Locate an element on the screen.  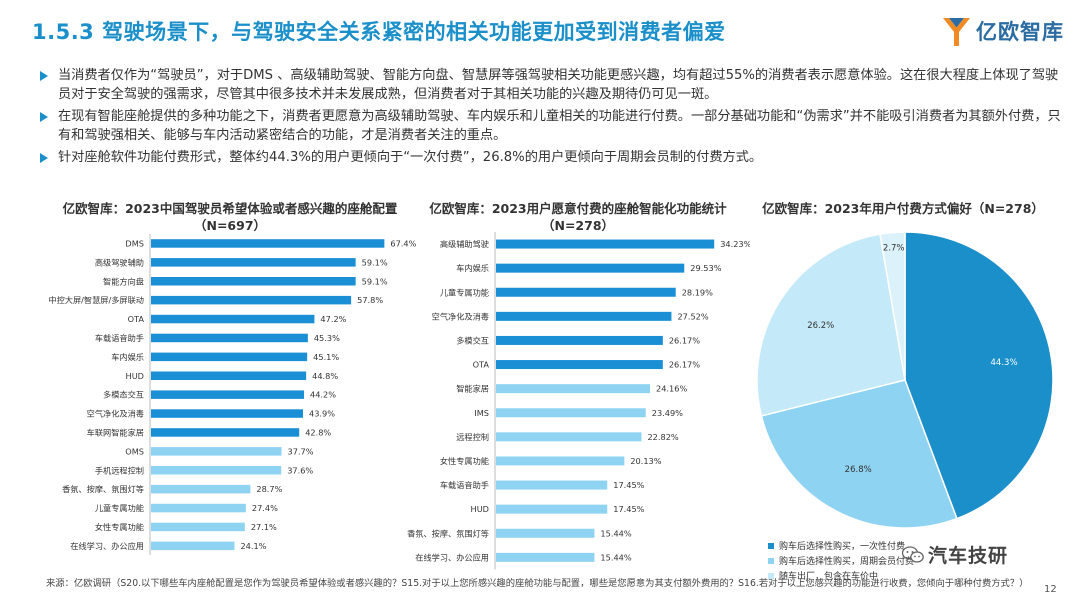
chart2-category-label: 高级辅助驾驶 is located at coordinates (464, 244).